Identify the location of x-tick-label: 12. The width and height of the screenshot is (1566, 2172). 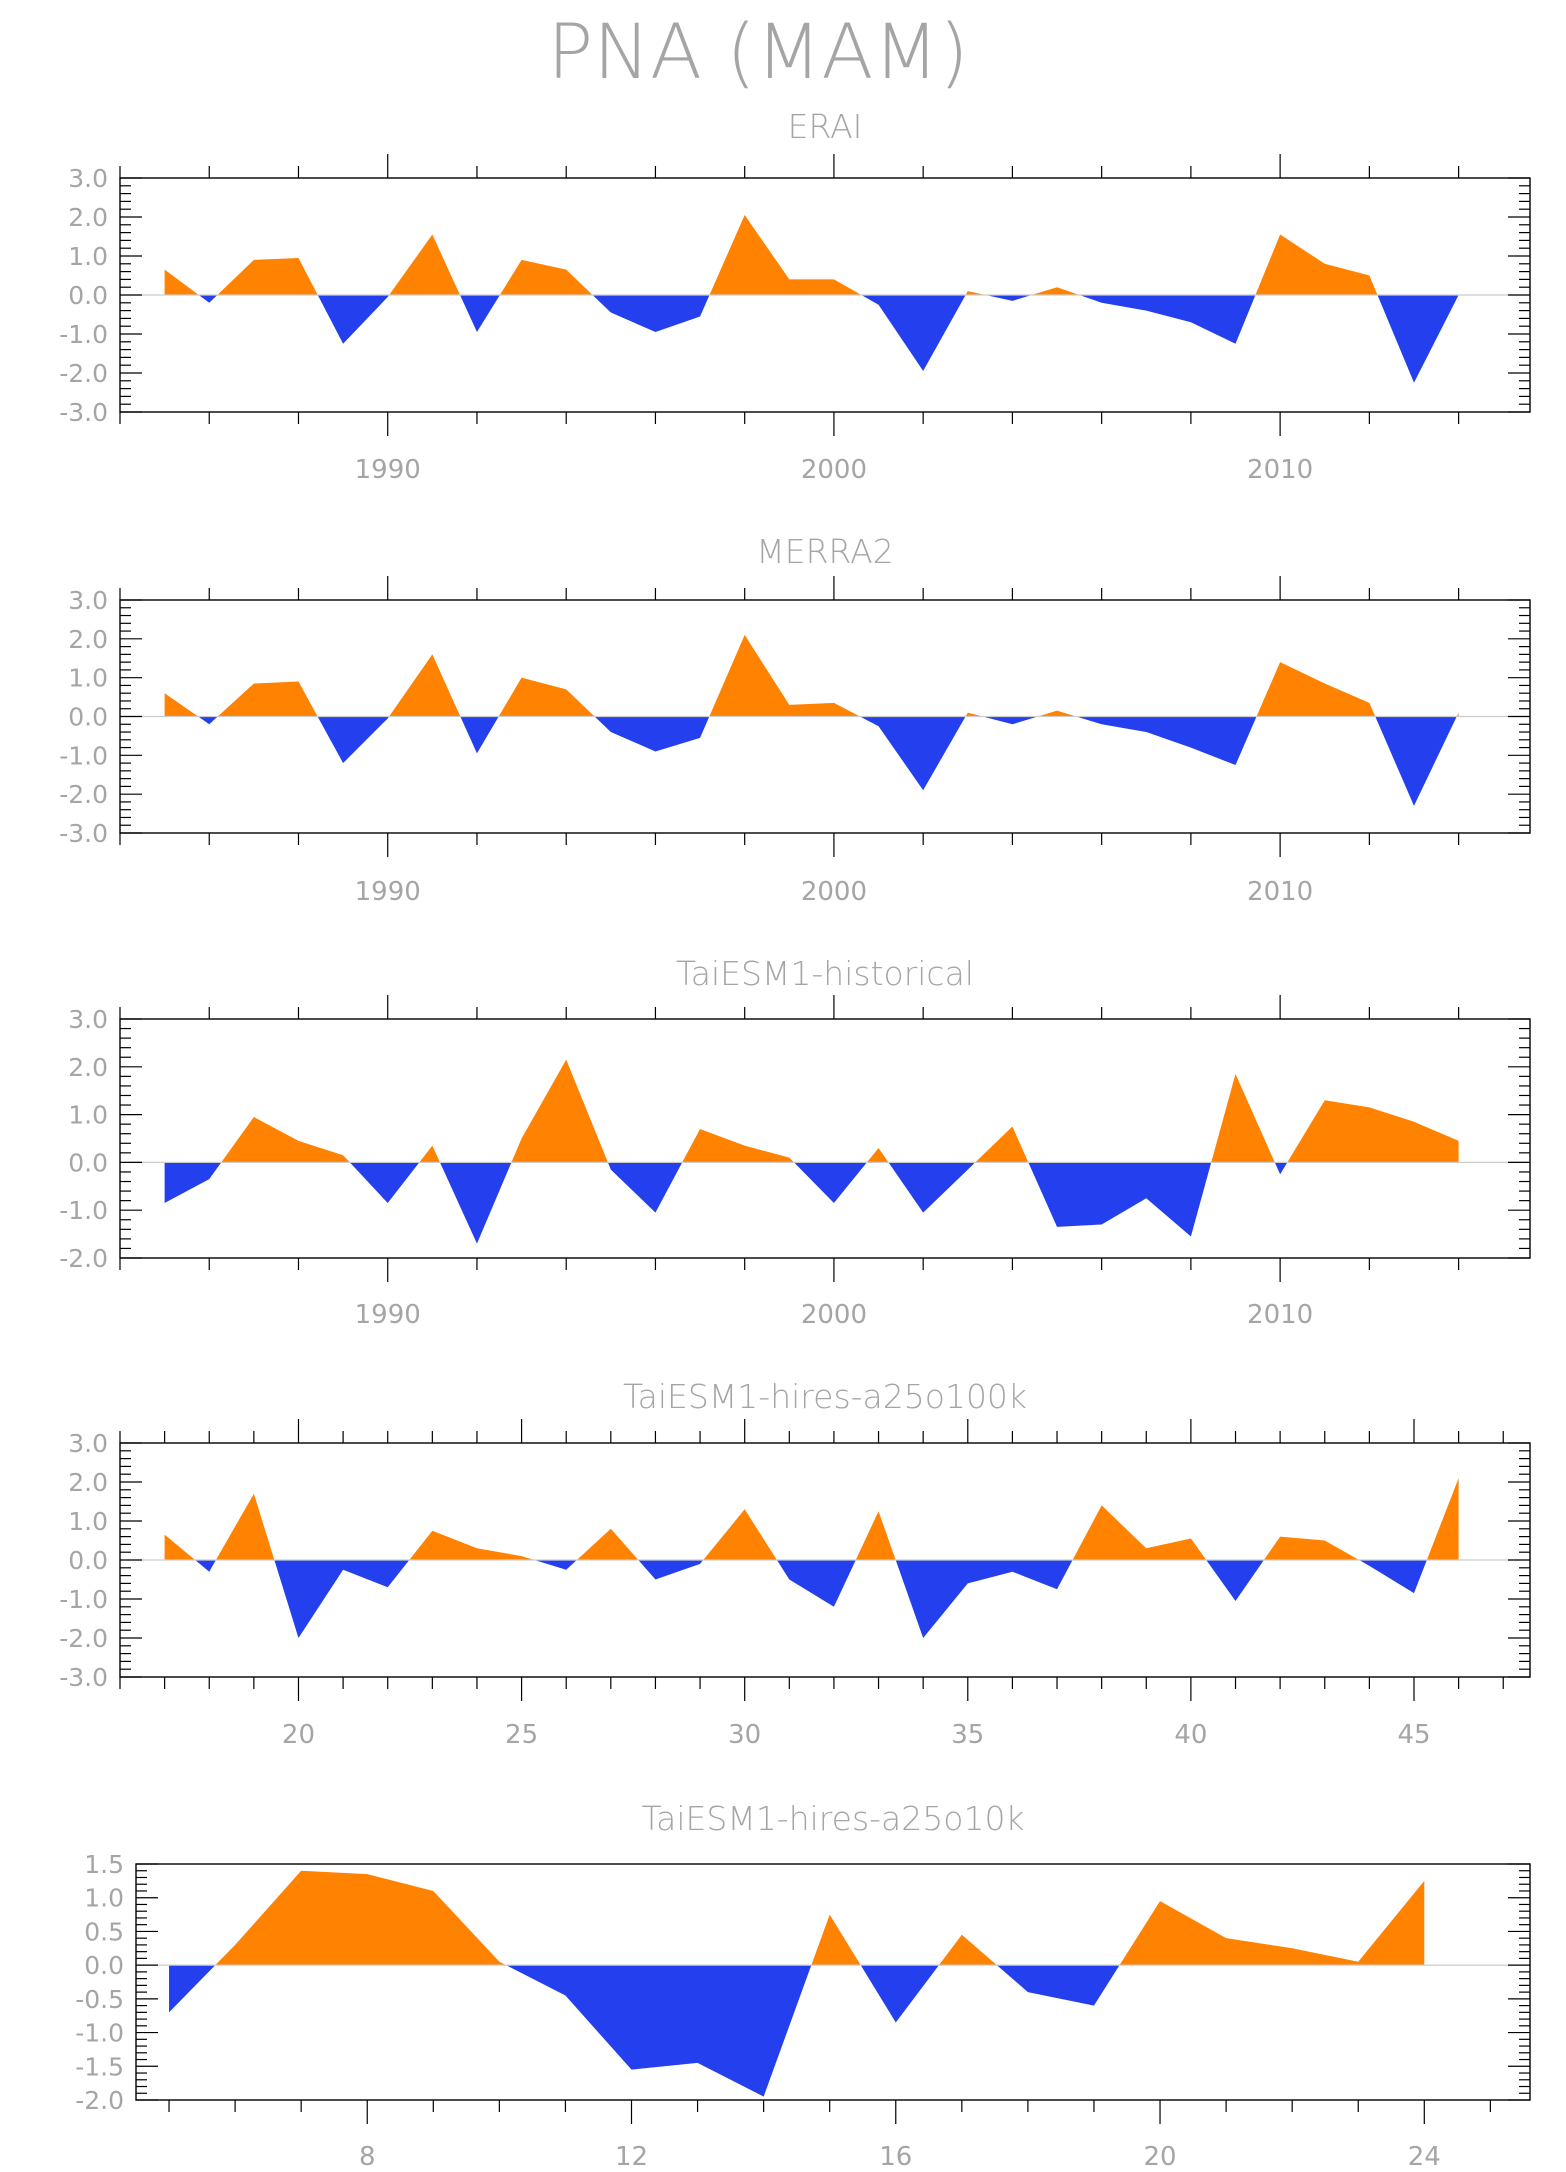
(631, 2157).